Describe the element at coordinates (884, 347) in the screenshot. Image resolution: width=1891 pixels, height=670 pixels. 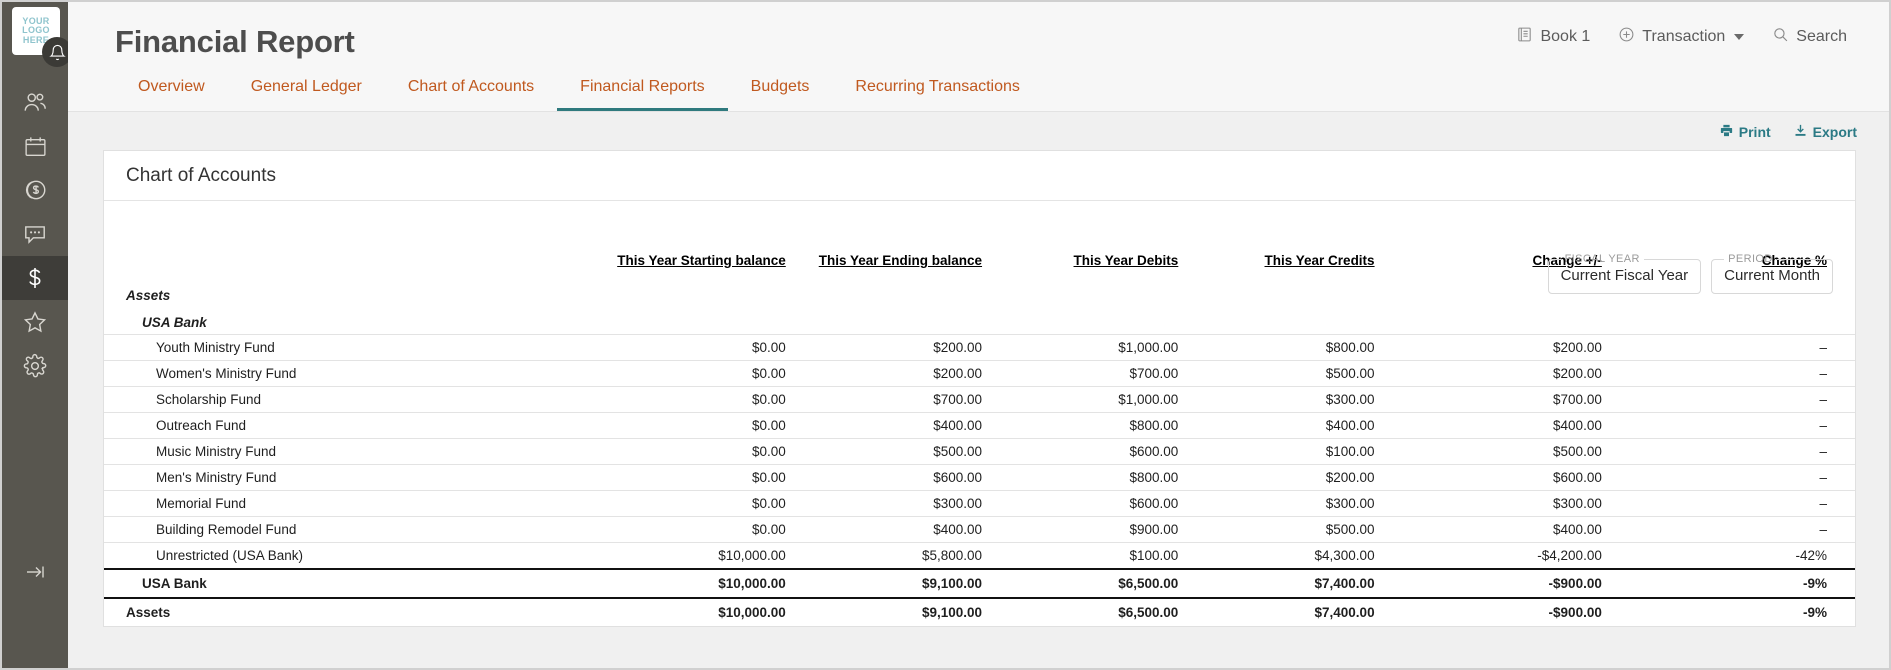
I see `cell-end: $200.00` at that location.